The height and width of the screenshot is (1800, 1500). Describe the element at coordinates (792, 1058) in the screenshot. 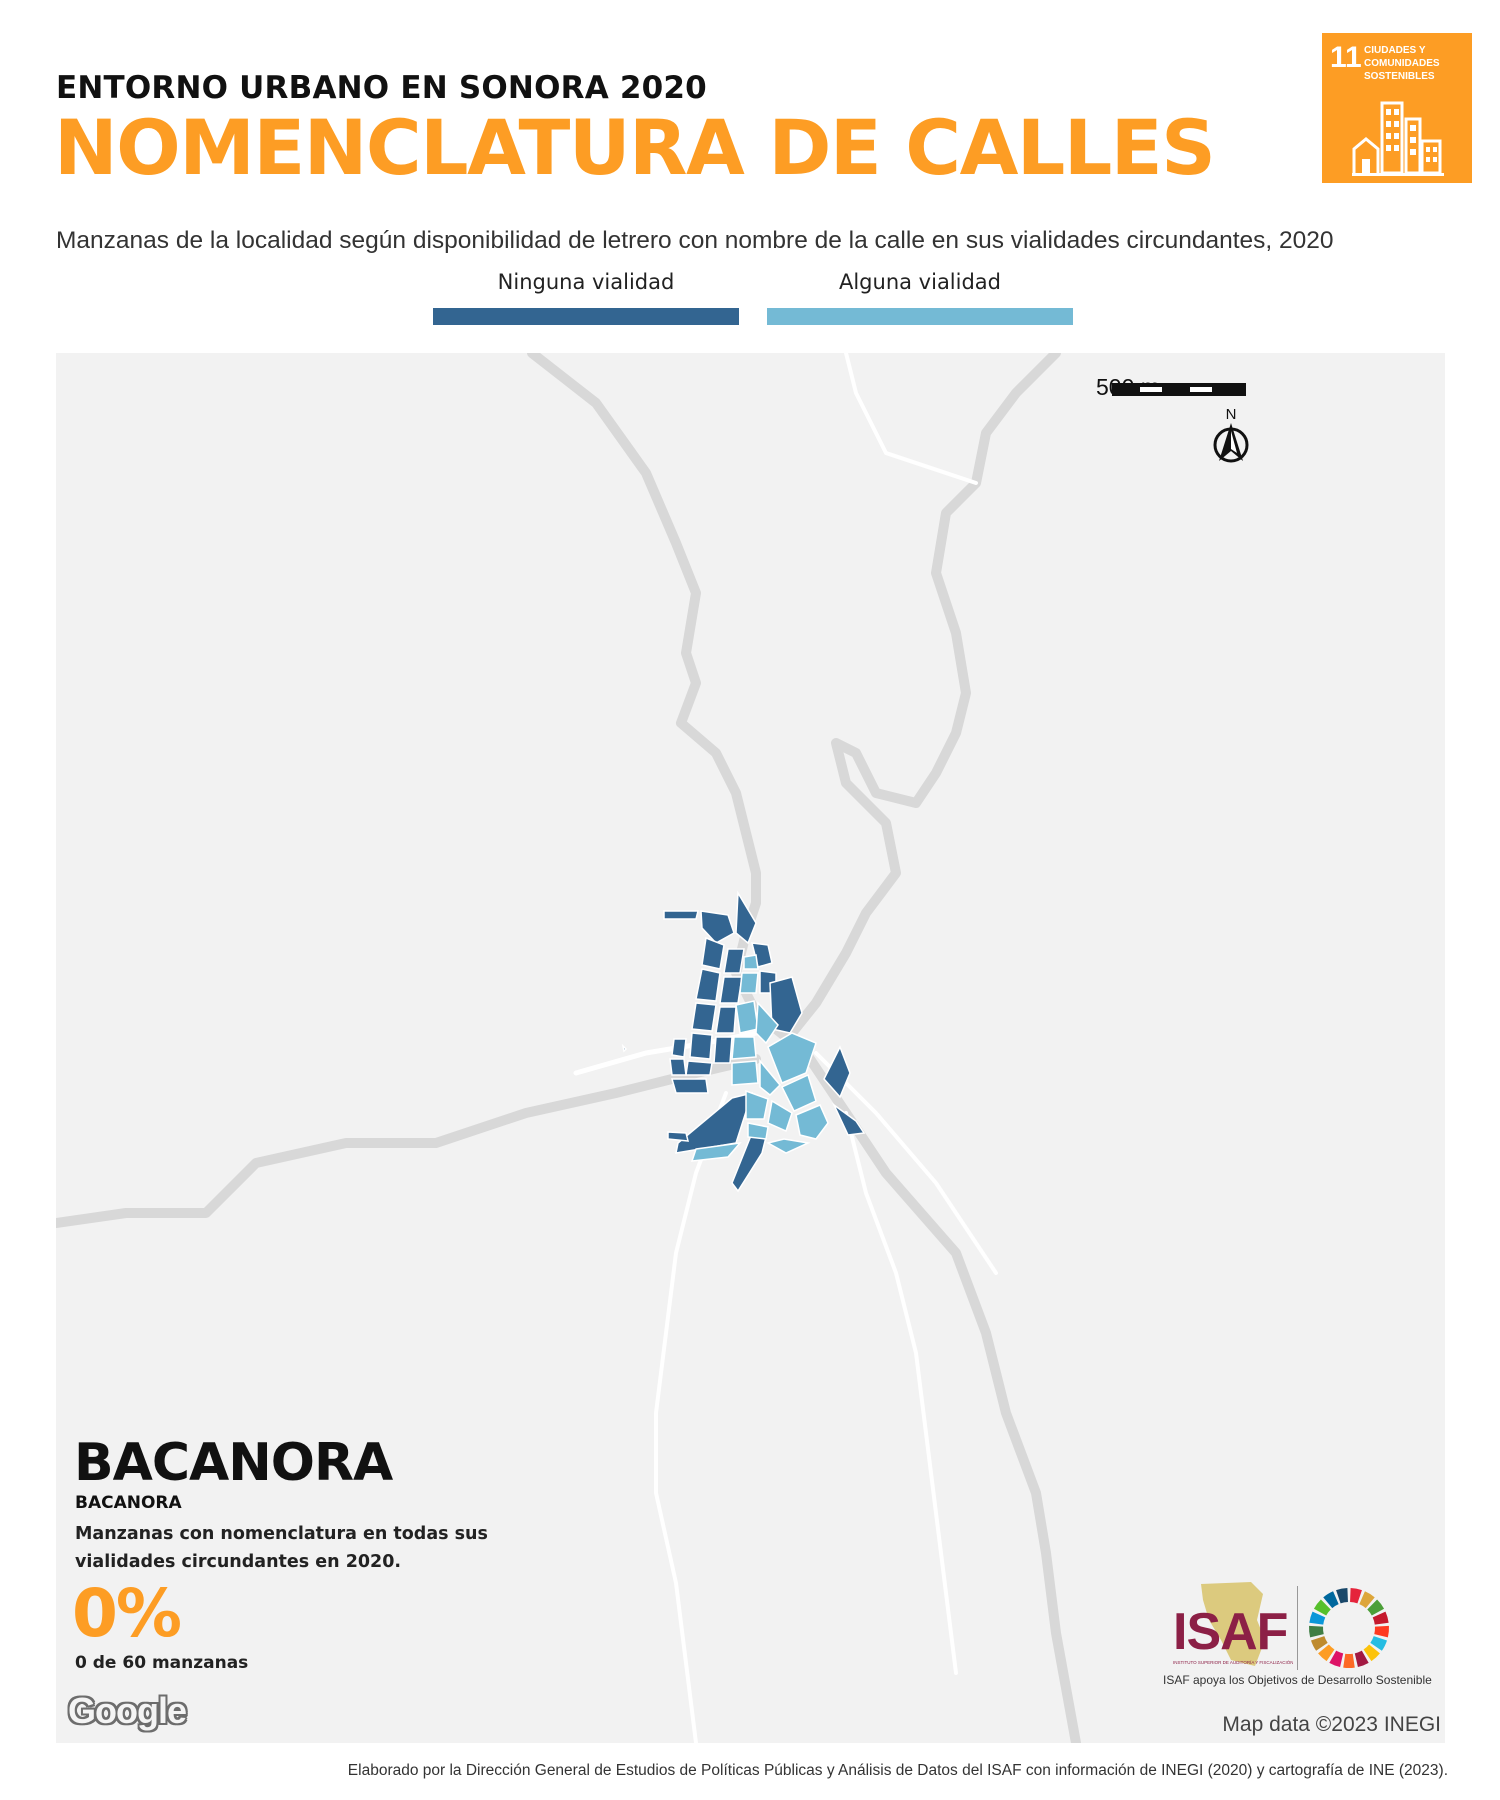

I see `block-a6` at that location.